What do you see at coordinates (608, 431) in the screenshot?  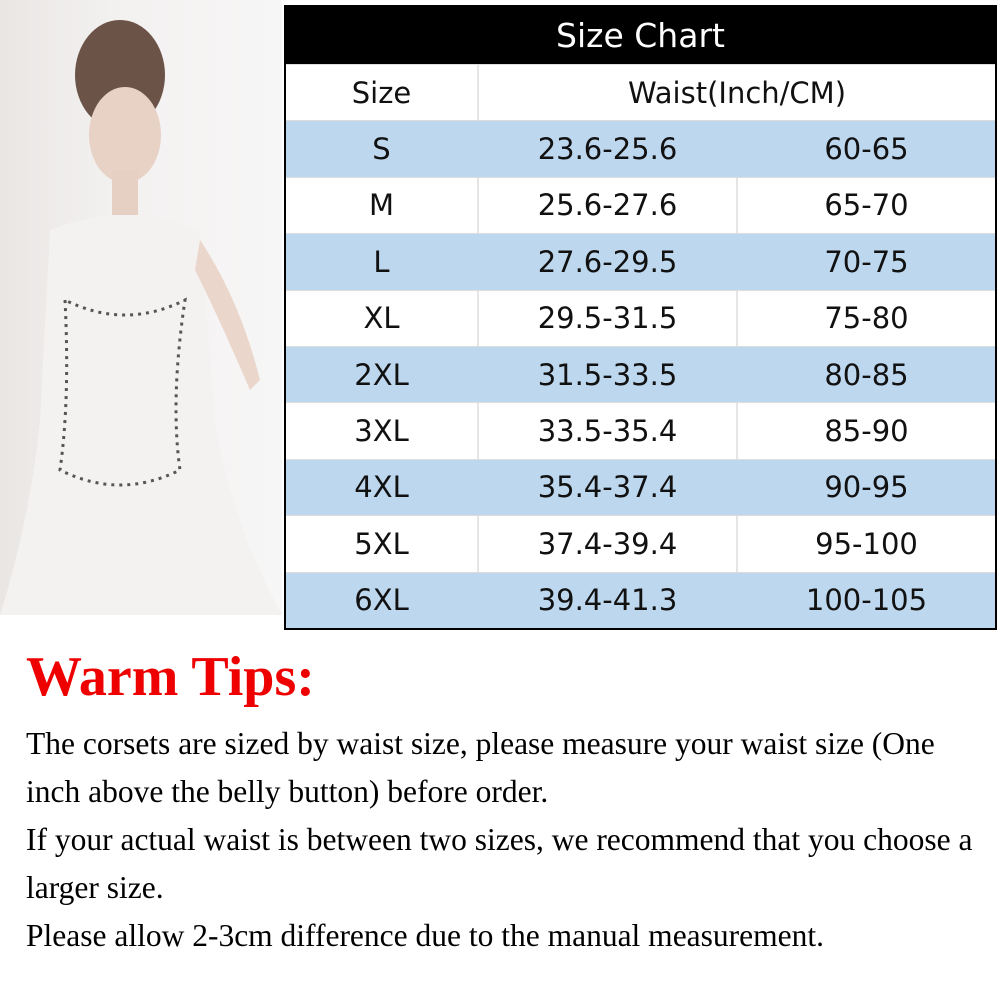 I see `cell-inch: 33.5-35.4` at bounding box center [608, 431].